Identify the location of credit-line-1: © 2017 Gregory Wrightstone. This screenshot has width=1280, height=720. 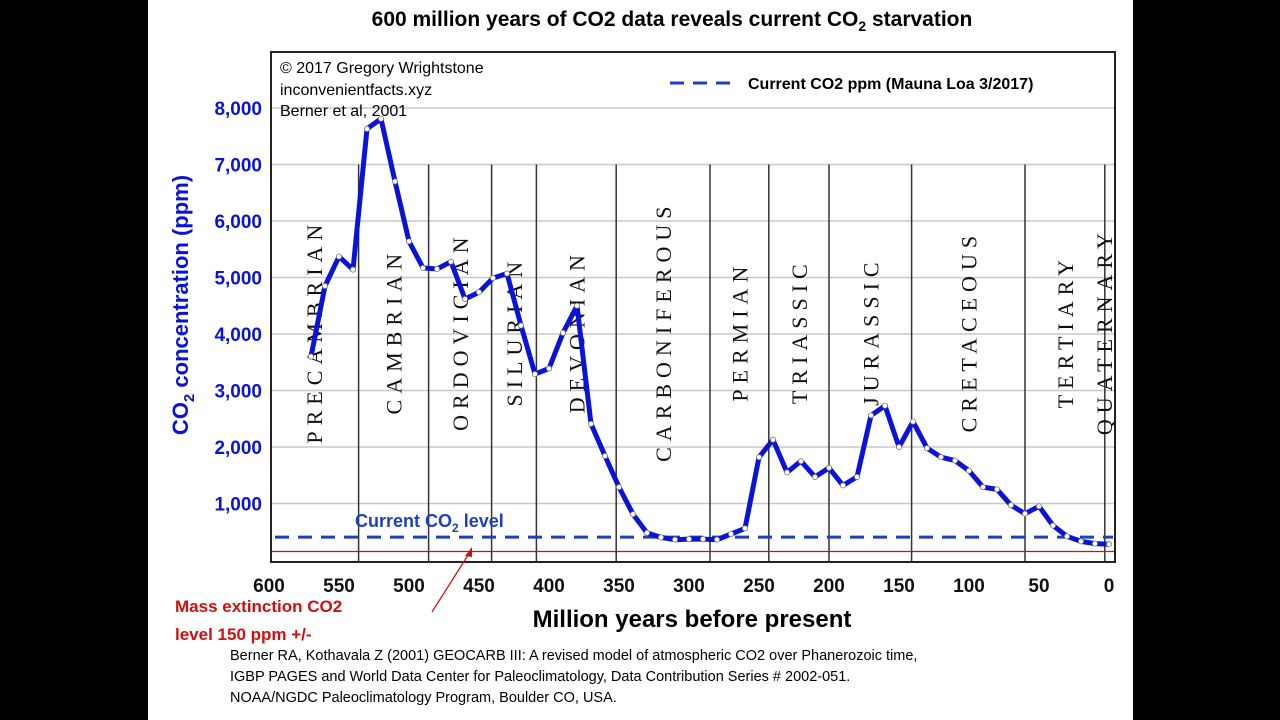
(382, 68).